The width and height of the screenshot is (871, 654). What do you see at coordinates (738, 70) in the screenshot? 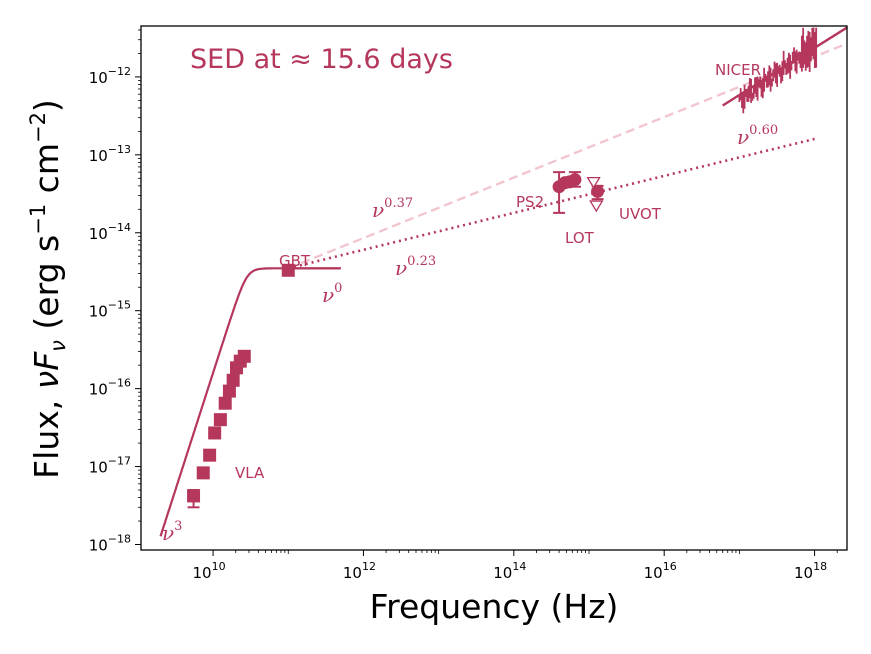
I see `label-nicer: NICER` at bounding box center [738, 70].